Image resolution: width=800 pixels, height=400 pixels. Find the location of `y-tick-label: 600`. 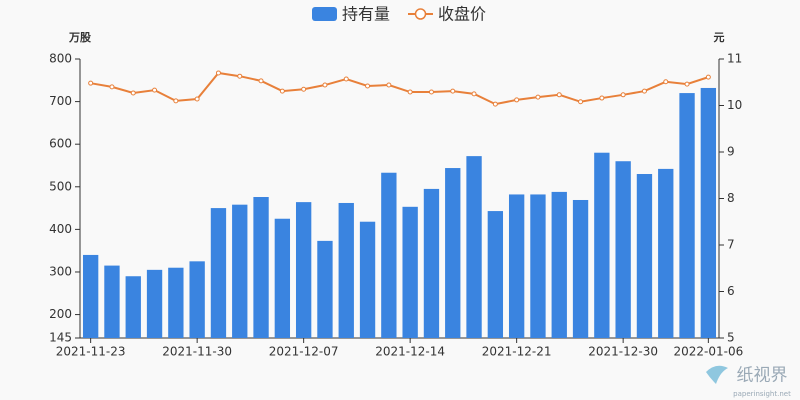

y-tick-label: 600 is located at coordinates (60, 144).